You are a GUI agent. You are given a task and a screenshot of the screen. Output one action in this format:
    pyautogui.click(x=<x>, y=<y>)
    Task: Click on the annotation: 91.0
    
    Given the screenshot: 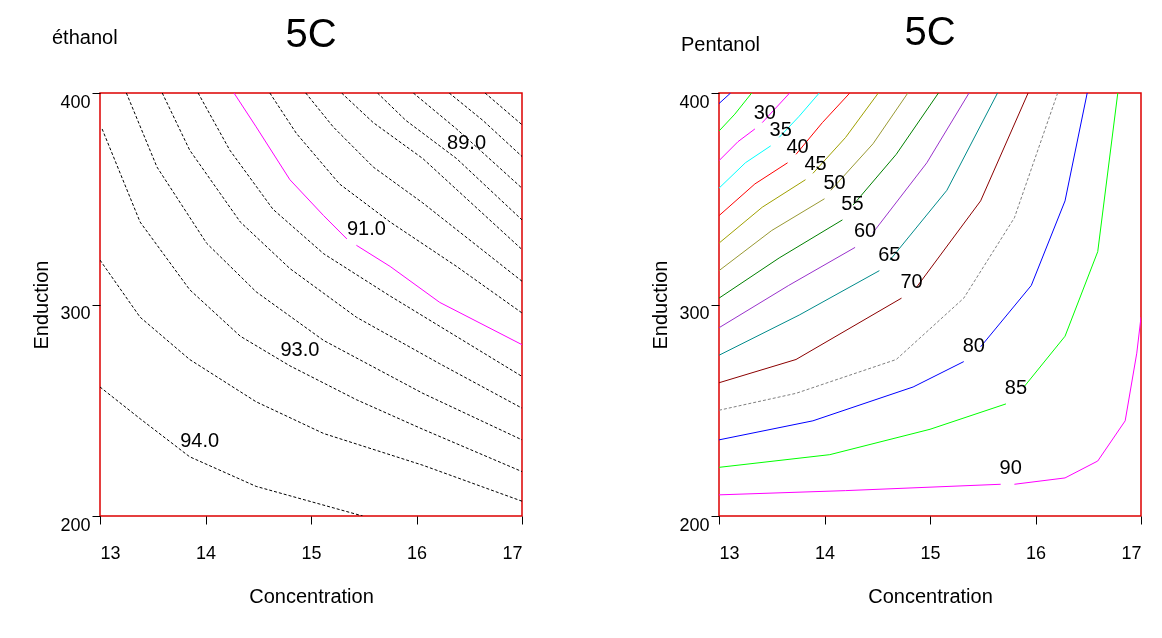 What is the action you would take?
    pyautogui.click(x=366, y=228)
    